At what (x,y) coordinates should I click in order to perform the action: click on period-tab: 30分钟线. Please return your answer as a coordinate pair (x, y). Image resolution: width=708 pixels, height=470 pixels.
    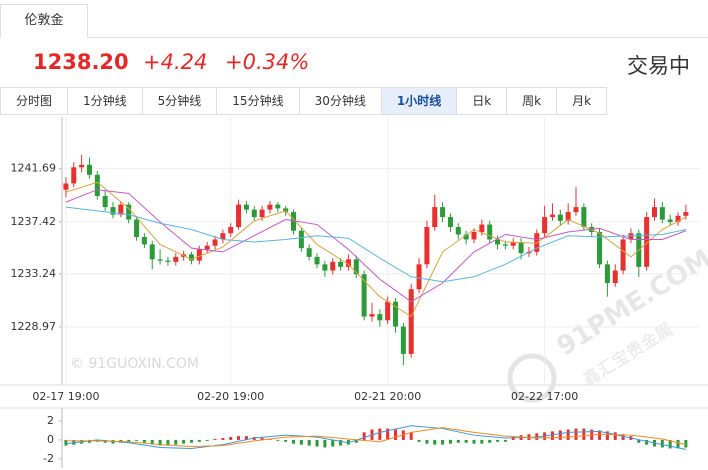
    Looking at the image, I should click on (340, 101).